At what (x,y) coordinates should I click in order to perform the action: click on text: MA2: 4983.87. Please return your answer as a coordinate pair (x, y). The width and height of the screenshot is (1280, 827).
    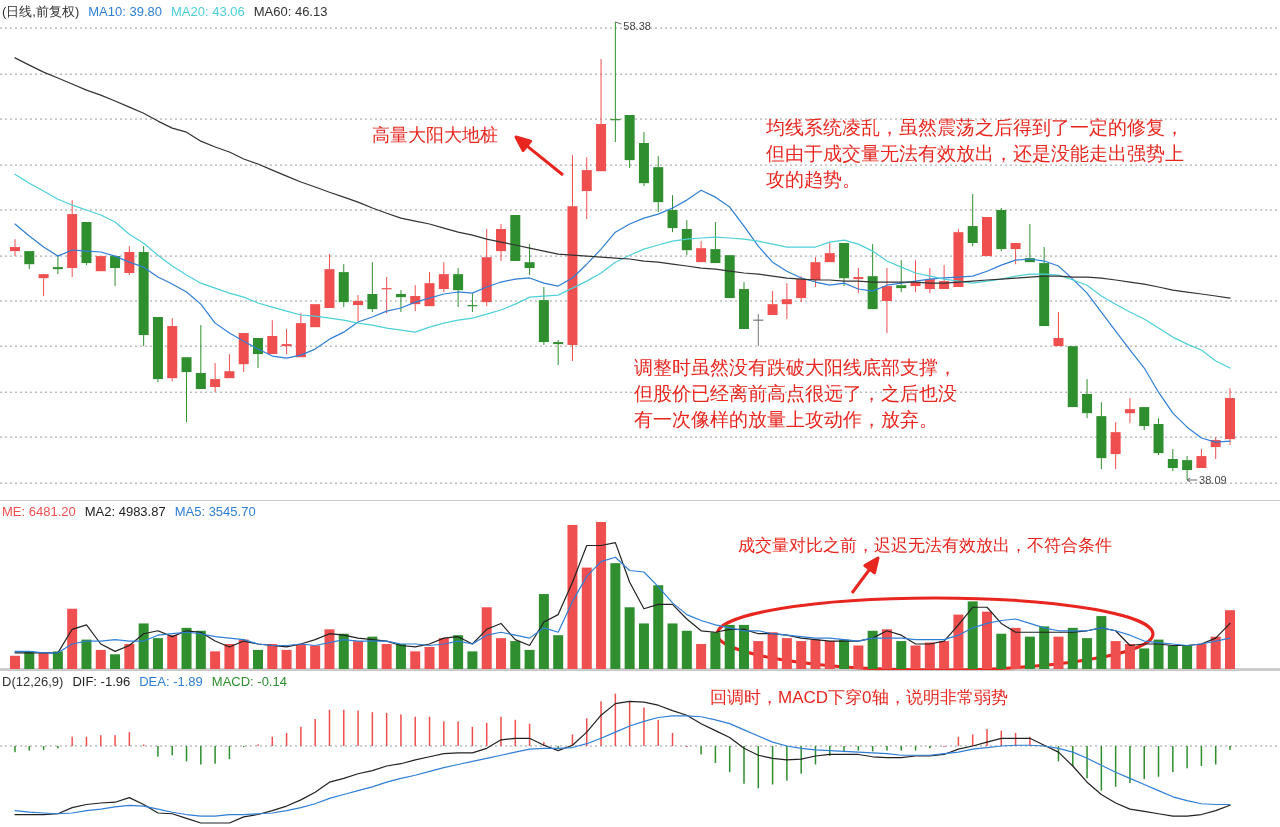
    Looking at the image, I should click on (125, 511).